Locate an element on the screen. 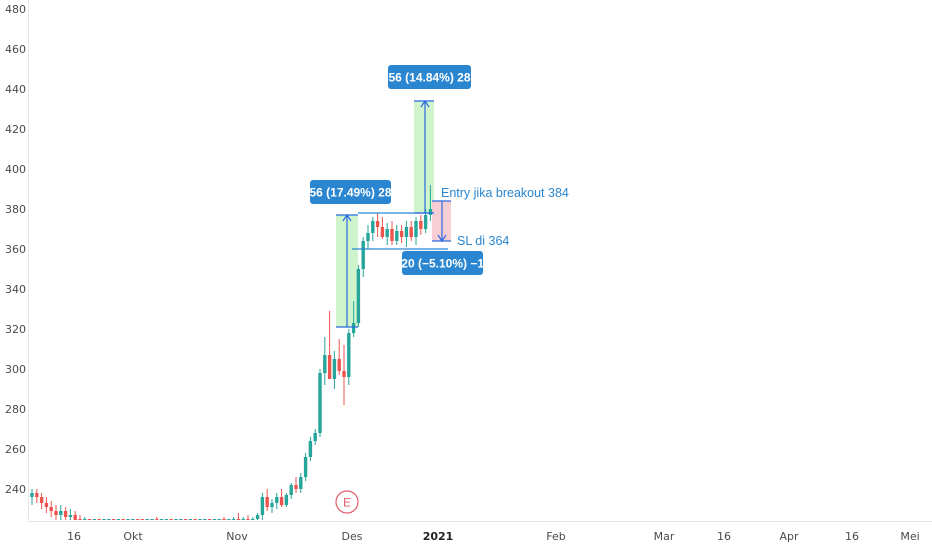 The width and height of the screenshot is (932, 550). x-tick-label: 16 is located at coordinates (852, 536).